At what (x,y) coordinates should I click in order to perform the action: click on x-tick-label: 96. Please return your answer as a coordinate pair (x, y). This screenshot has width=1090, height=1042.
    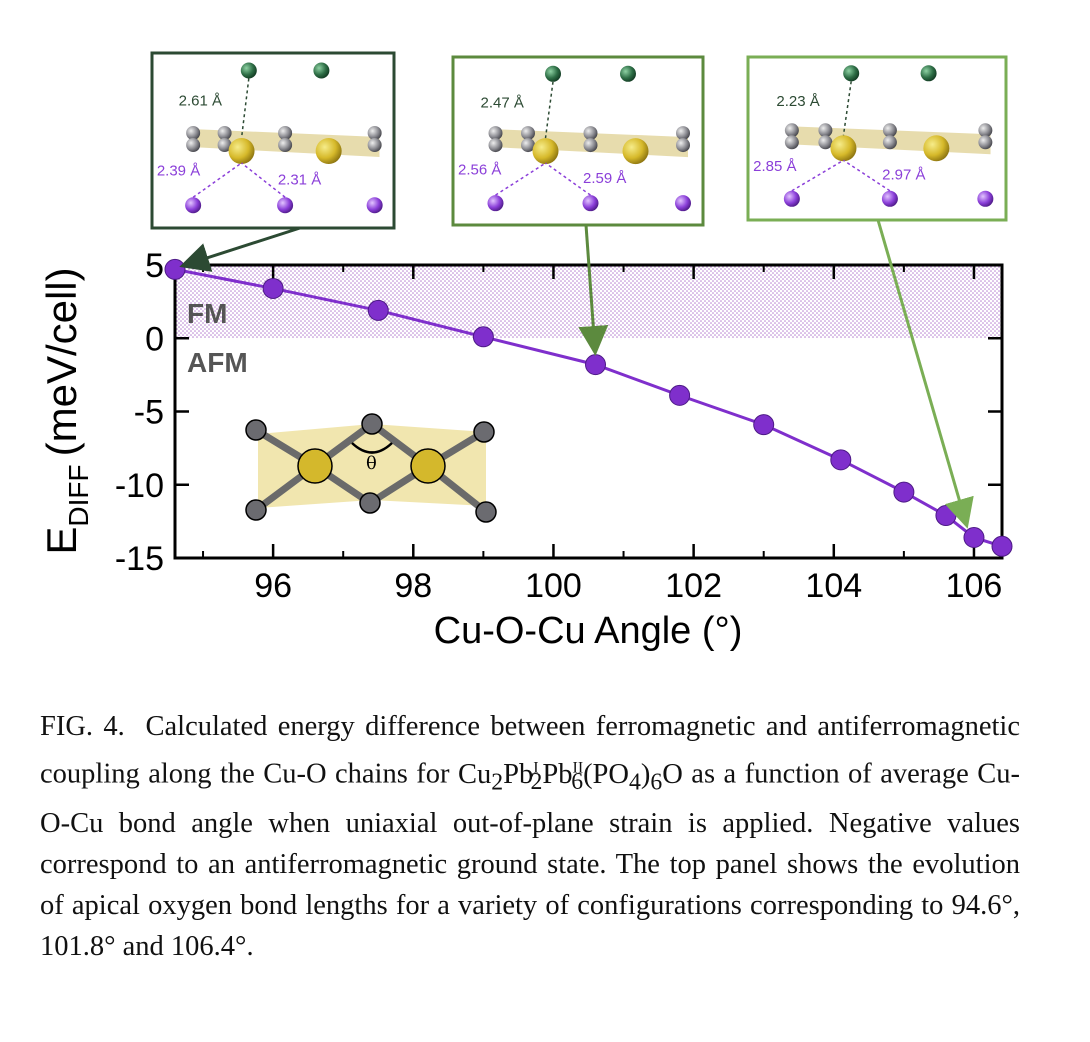
    Looking at the image, I should click on (273, 586).